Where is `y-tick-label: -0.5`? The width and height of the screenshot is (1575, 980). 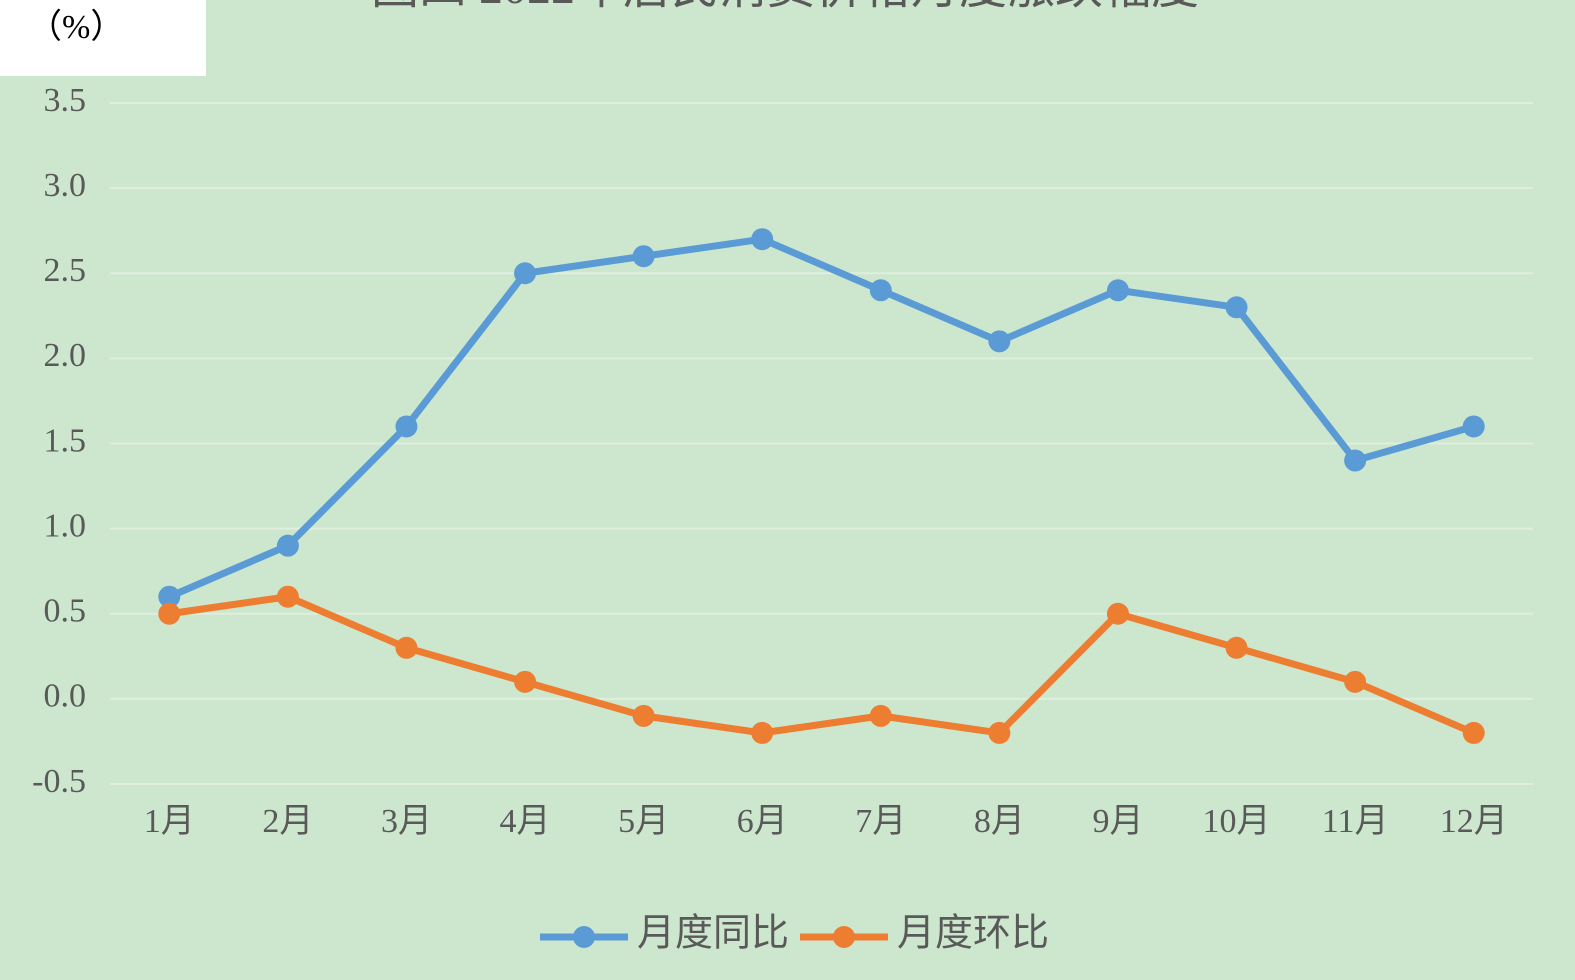
y-tick-label: -0.5 is located at coordinates (59, 781).